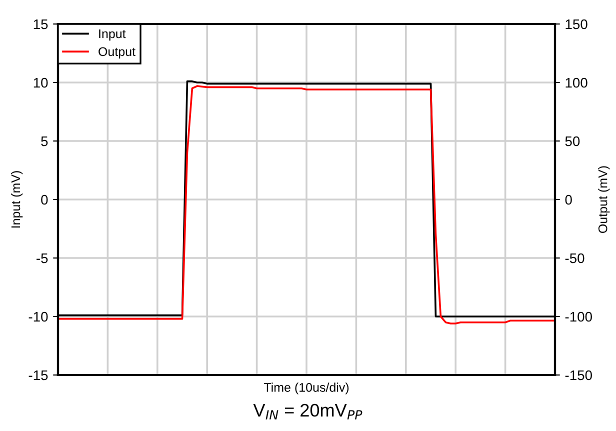  Describe the element at coordinates (574, 258) in the screenshot. I see `y2-tick-label: -50` at that location.